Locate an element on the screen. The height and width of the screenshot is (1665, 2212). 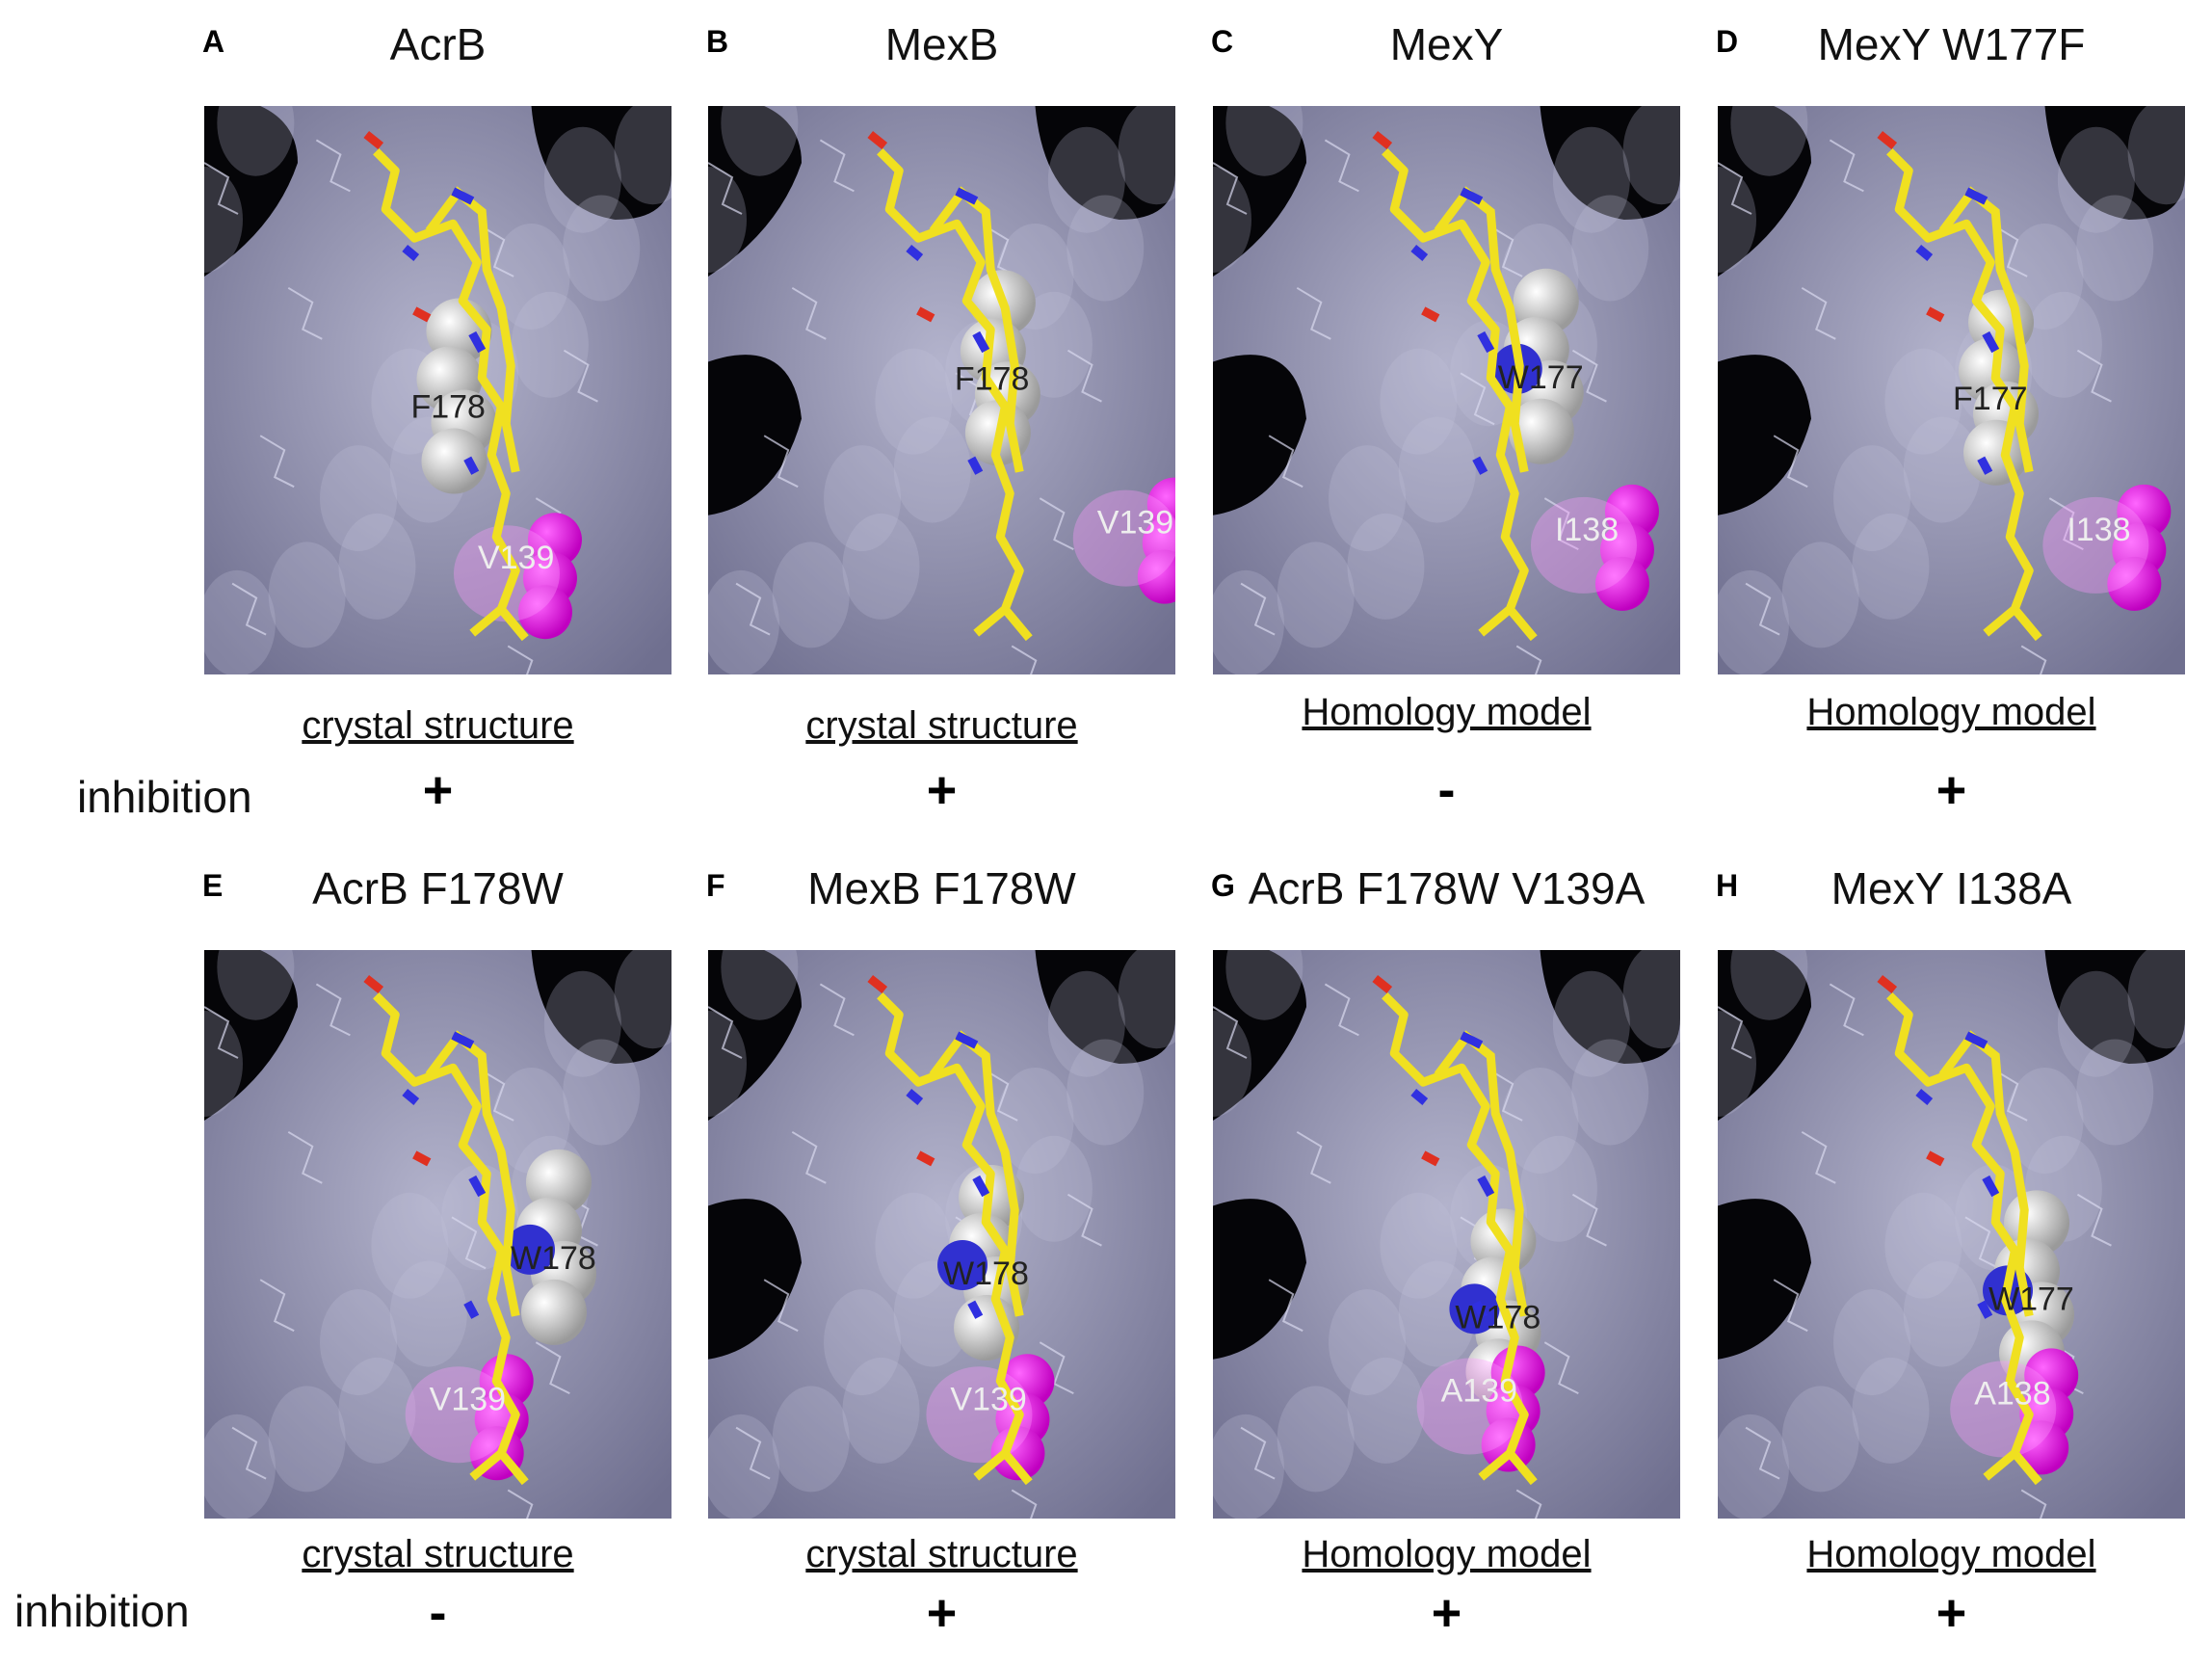
panel-letter: A is located at coordinates (213, 41).